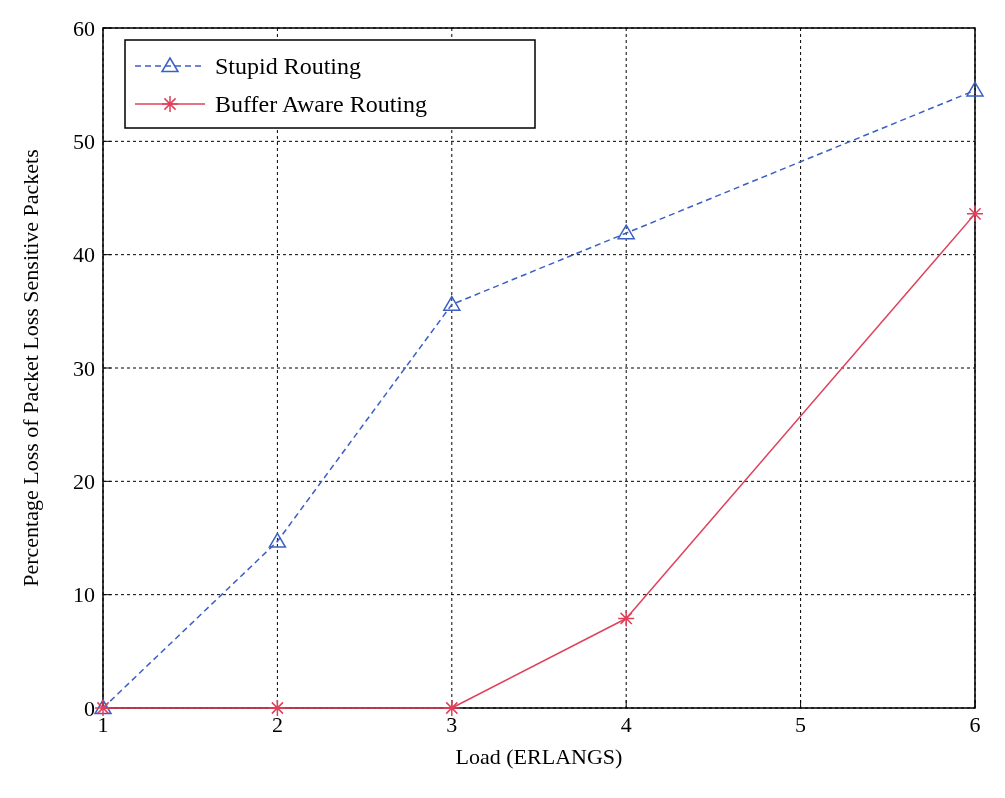  What do you see at coordinates (801, 724) in the screenshot?
I see `x-tick-label: 5` at bounding box center [801, 724].